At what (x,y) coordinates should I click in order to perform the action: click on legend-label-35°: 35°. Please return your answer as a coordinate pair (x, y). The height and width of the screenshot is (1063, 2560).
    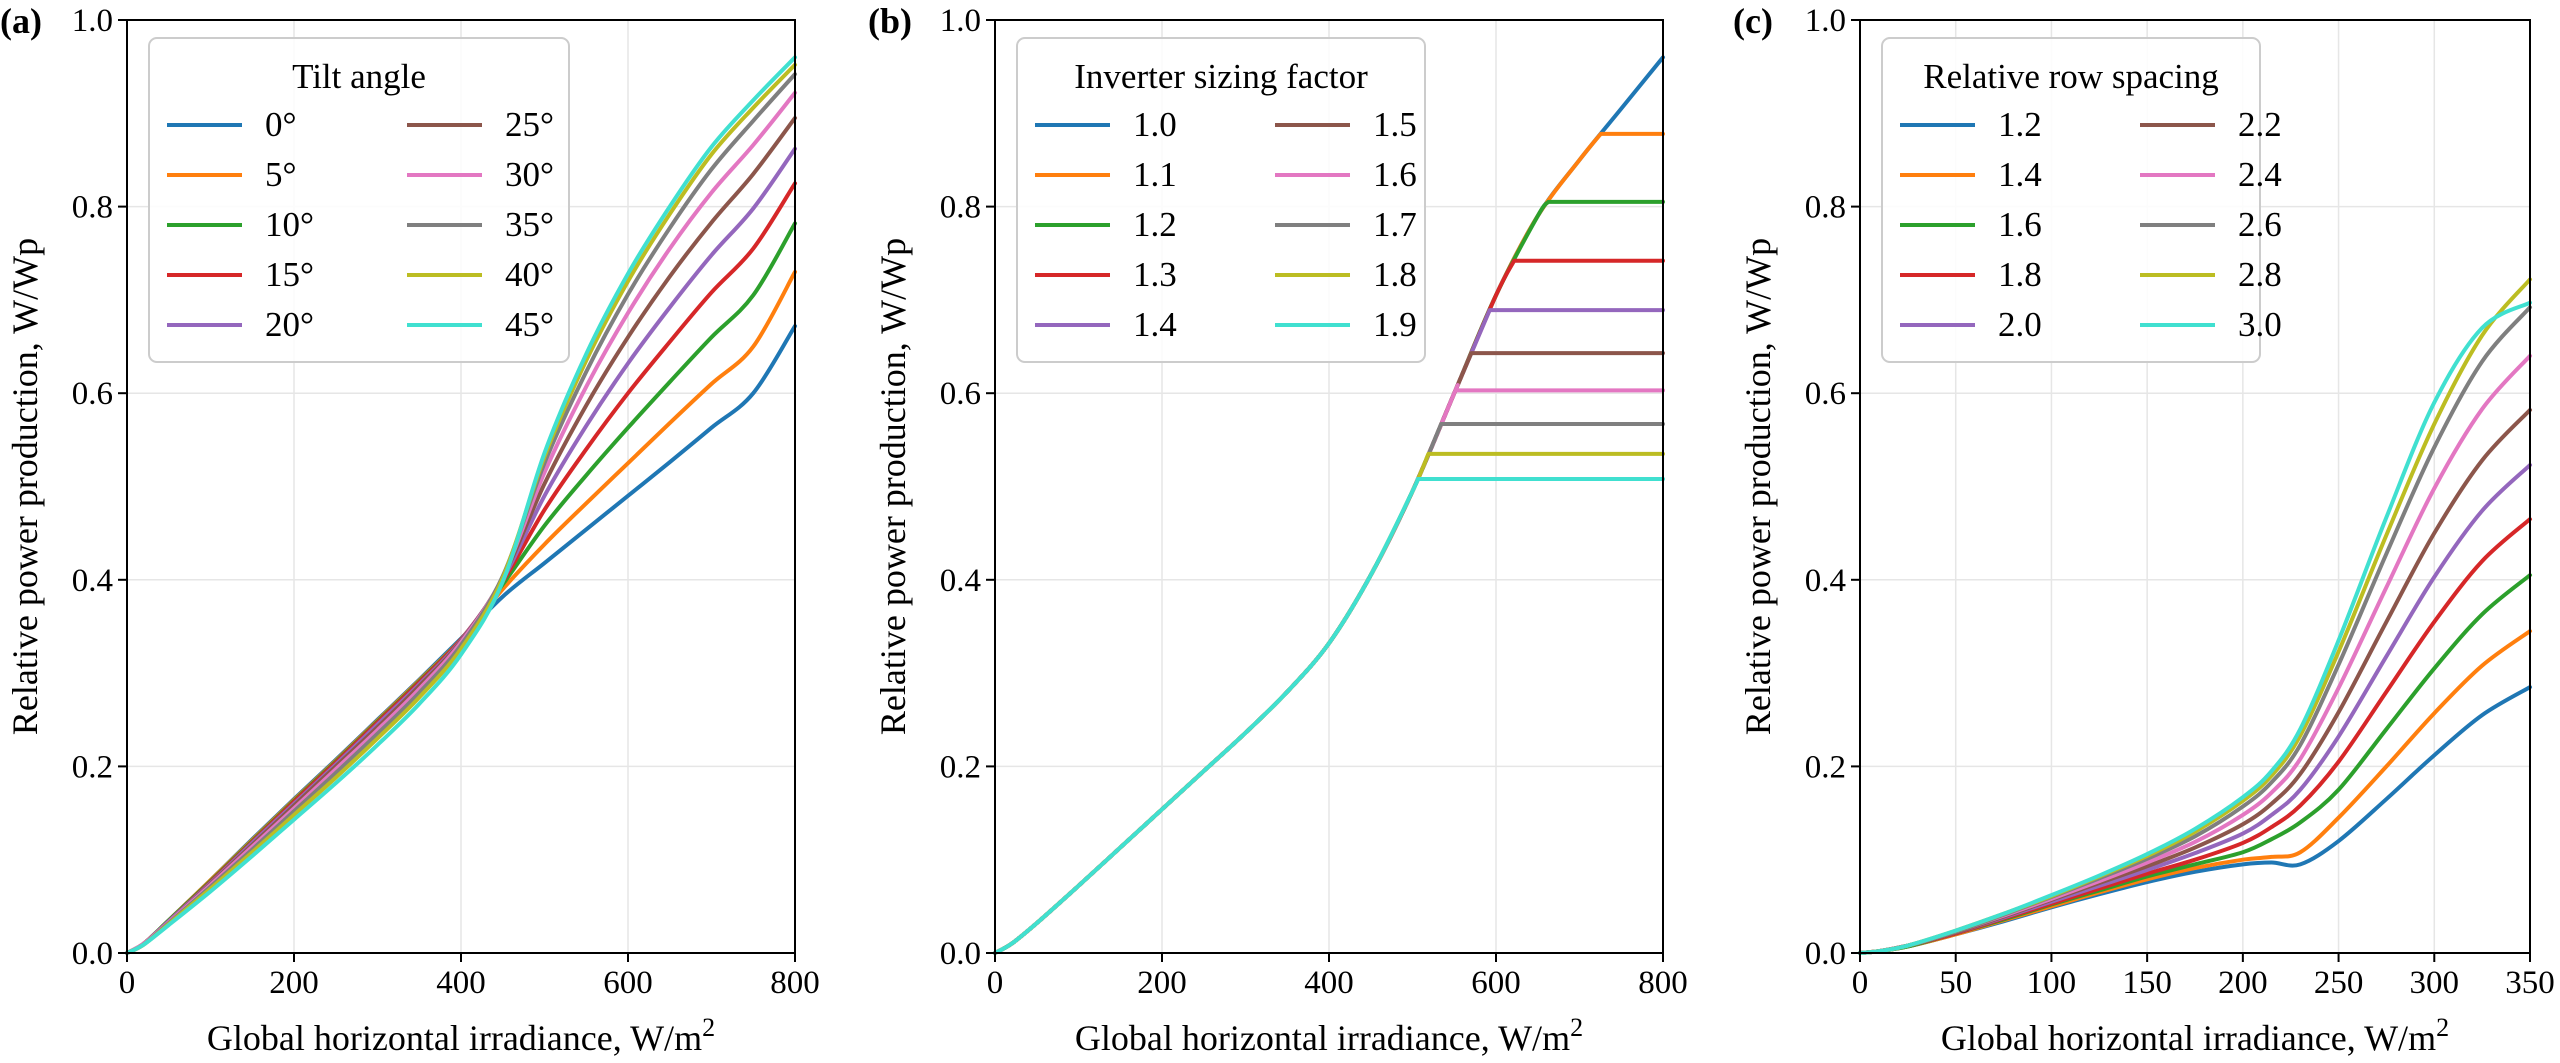
    Looking at the image, I should click on (529, 224).